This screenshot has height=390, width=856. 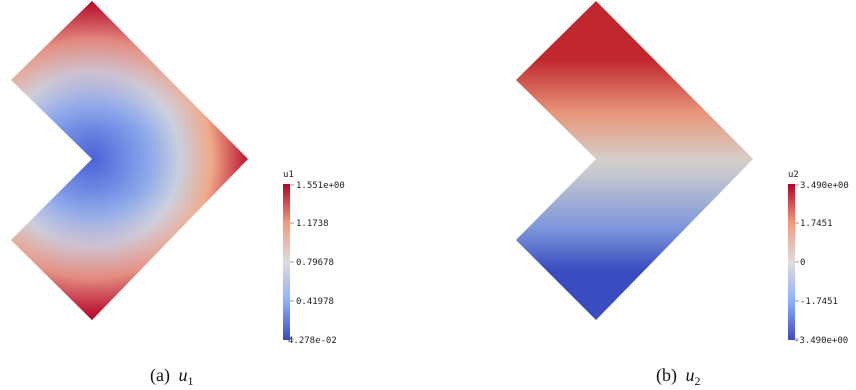 I want to click on colorbar-title: u2, so click(x=793, y=175).